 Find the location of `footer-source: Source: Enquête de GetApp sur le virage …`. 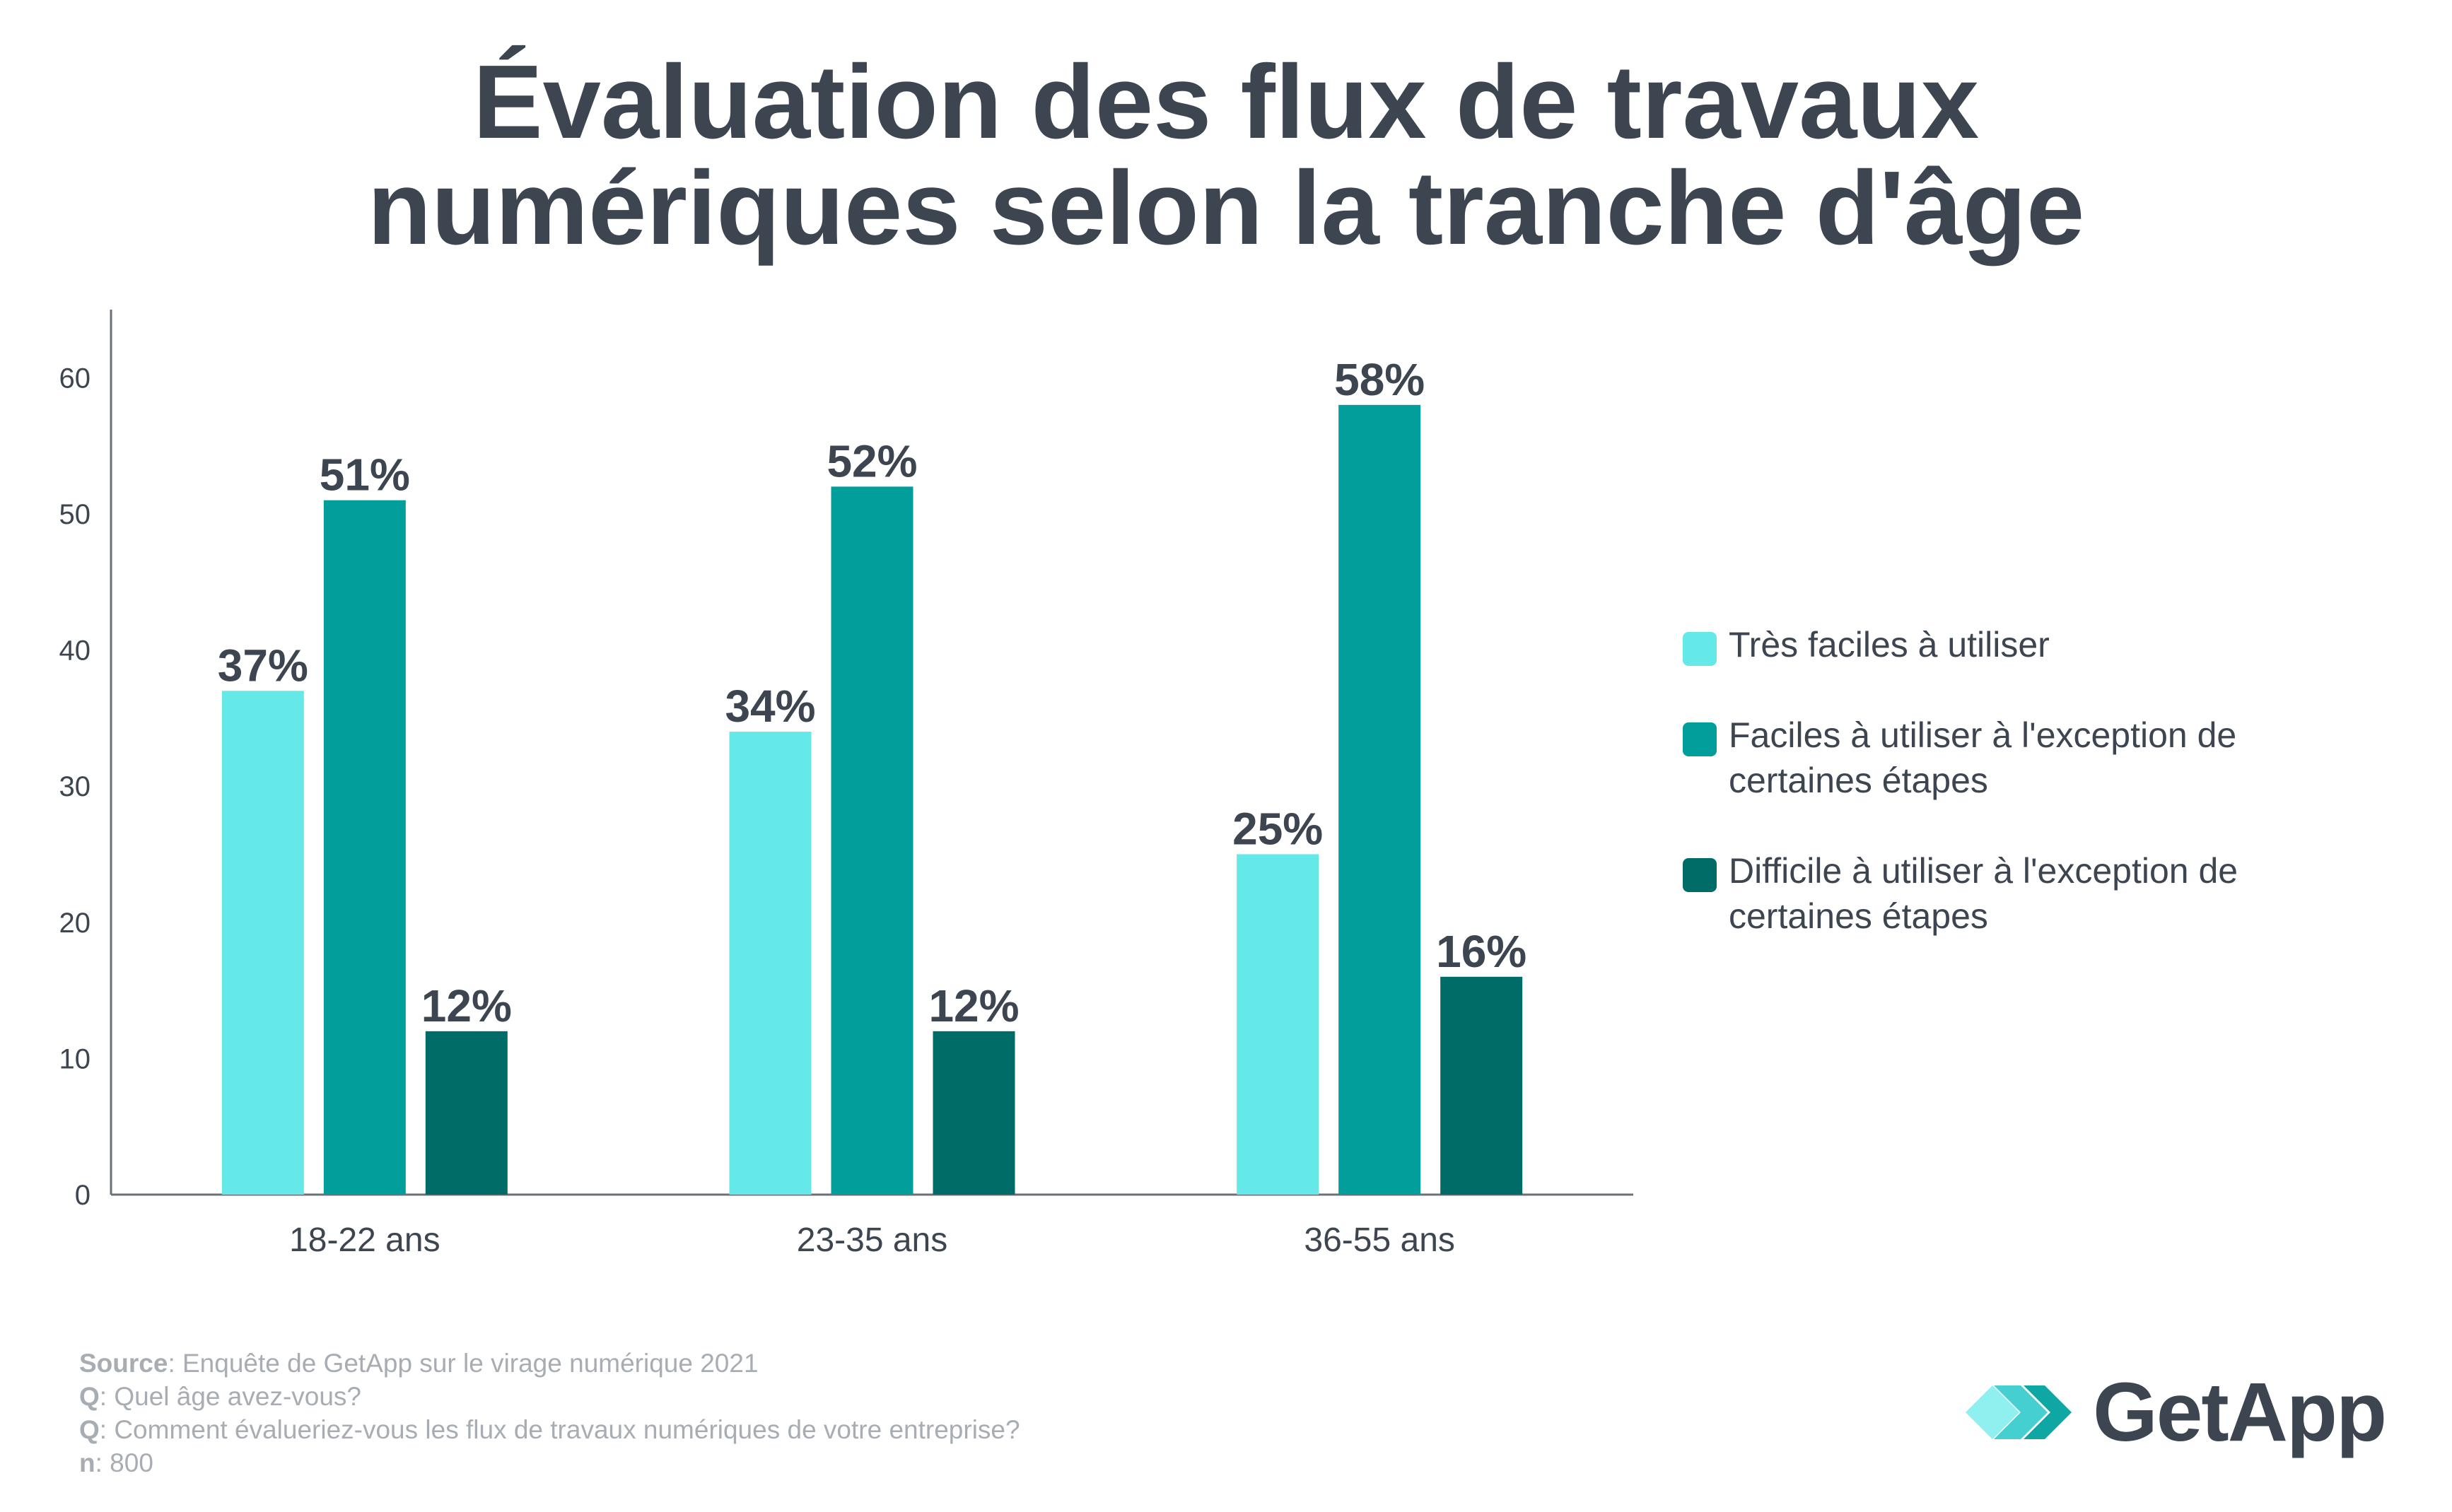

footer-source: Source: Enquête de GetApp sur le virage … is located at coordinates (549, 1363).